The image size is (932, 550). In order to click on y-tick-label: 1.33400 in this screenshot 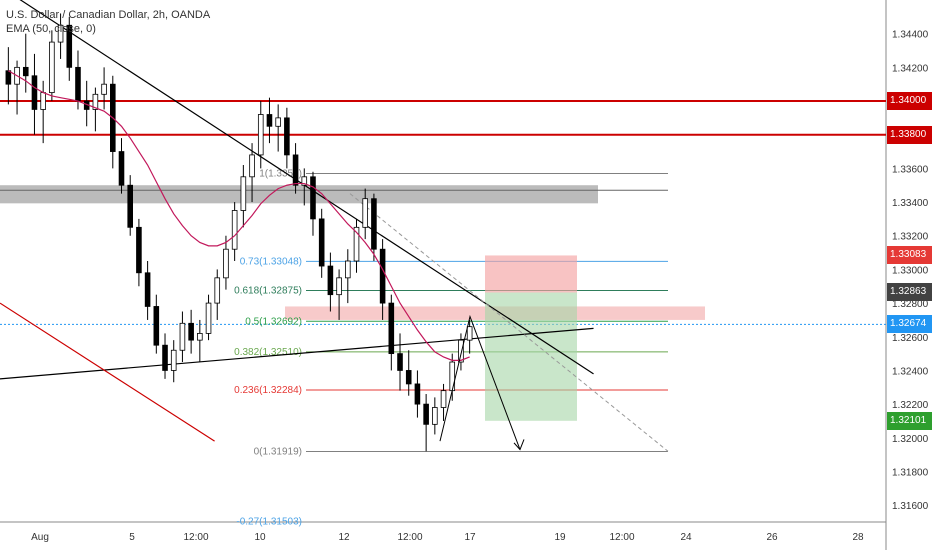, I will do `click(910, 203)`.